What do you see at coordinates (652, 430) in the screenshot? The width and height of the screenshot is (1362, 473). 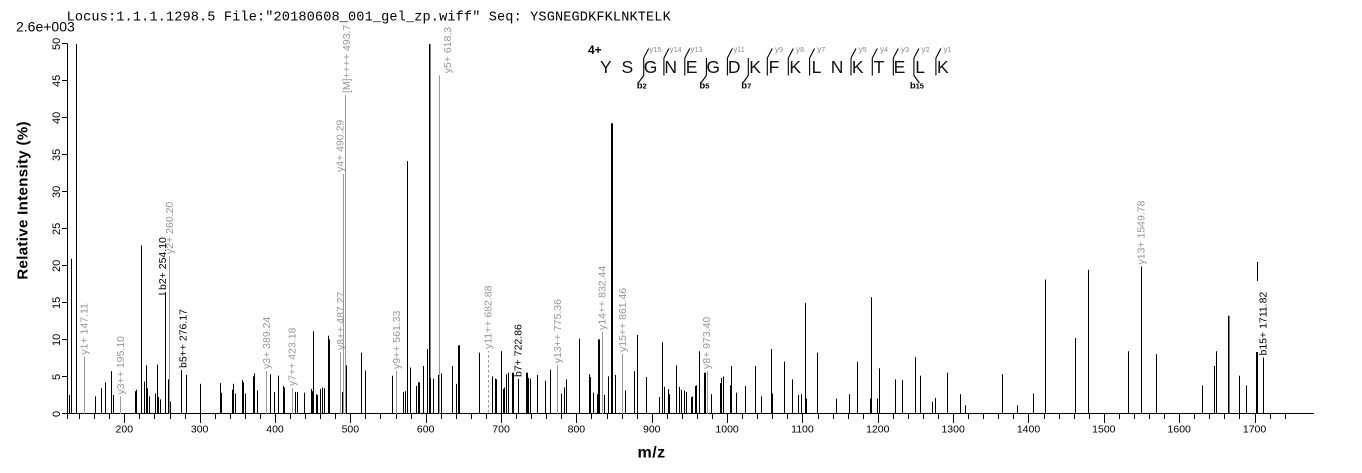 I see `svg-text: 900` at bounding box center [652, 430].